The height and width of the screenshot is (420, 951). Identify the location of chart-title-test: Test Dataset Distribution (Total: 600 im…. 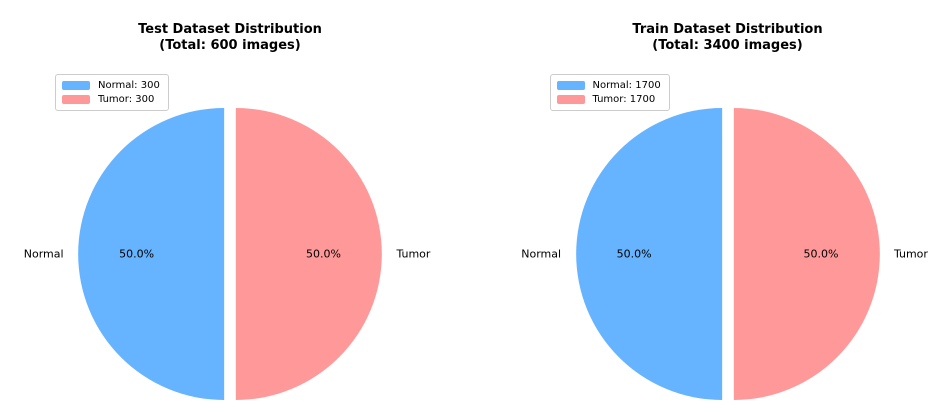
(230, 37).